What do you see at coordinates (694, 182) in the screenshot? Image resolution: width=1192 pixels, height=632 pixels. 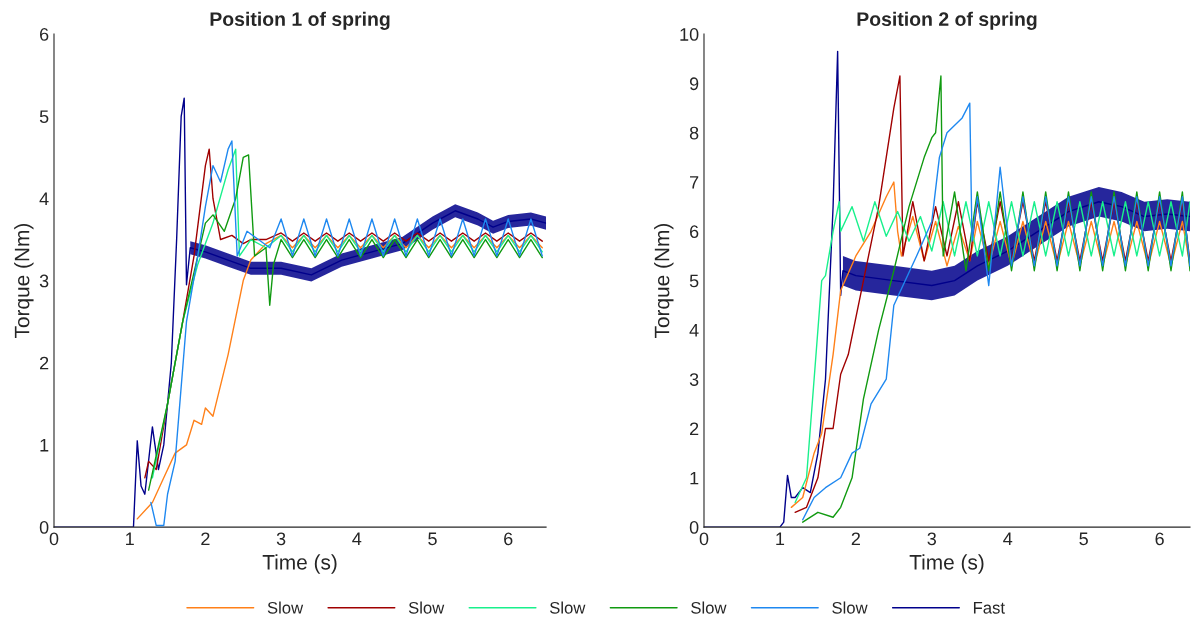 I see `y-tick-label: 7` at bounding box center [694, 182].